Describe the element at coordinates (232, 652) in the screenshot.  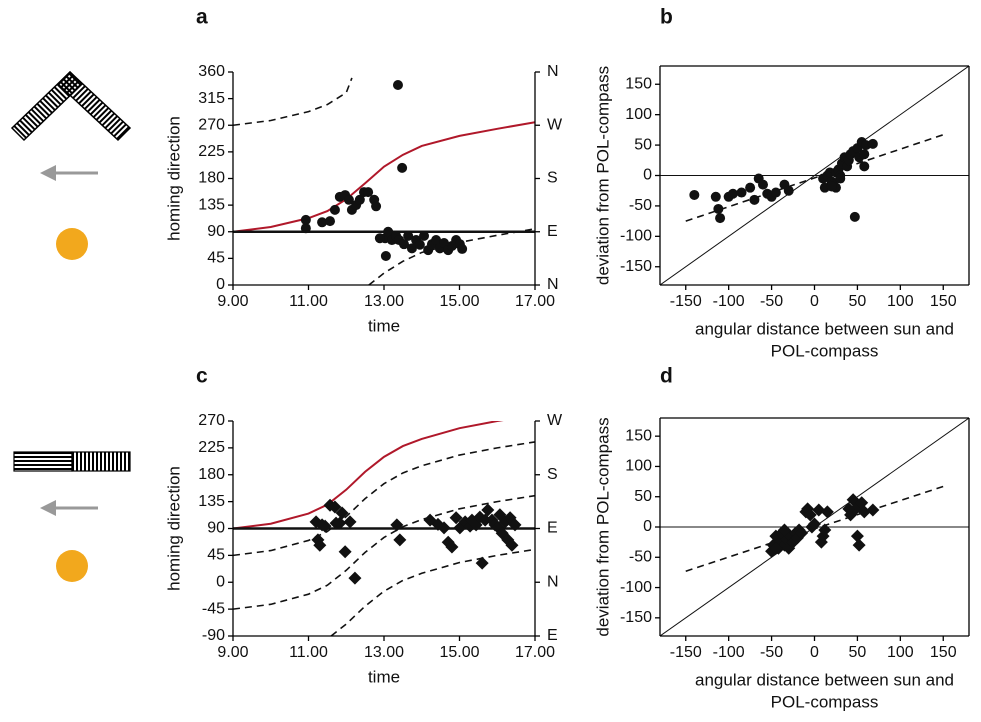
I see `x-tick-label: 9.00` at that location.